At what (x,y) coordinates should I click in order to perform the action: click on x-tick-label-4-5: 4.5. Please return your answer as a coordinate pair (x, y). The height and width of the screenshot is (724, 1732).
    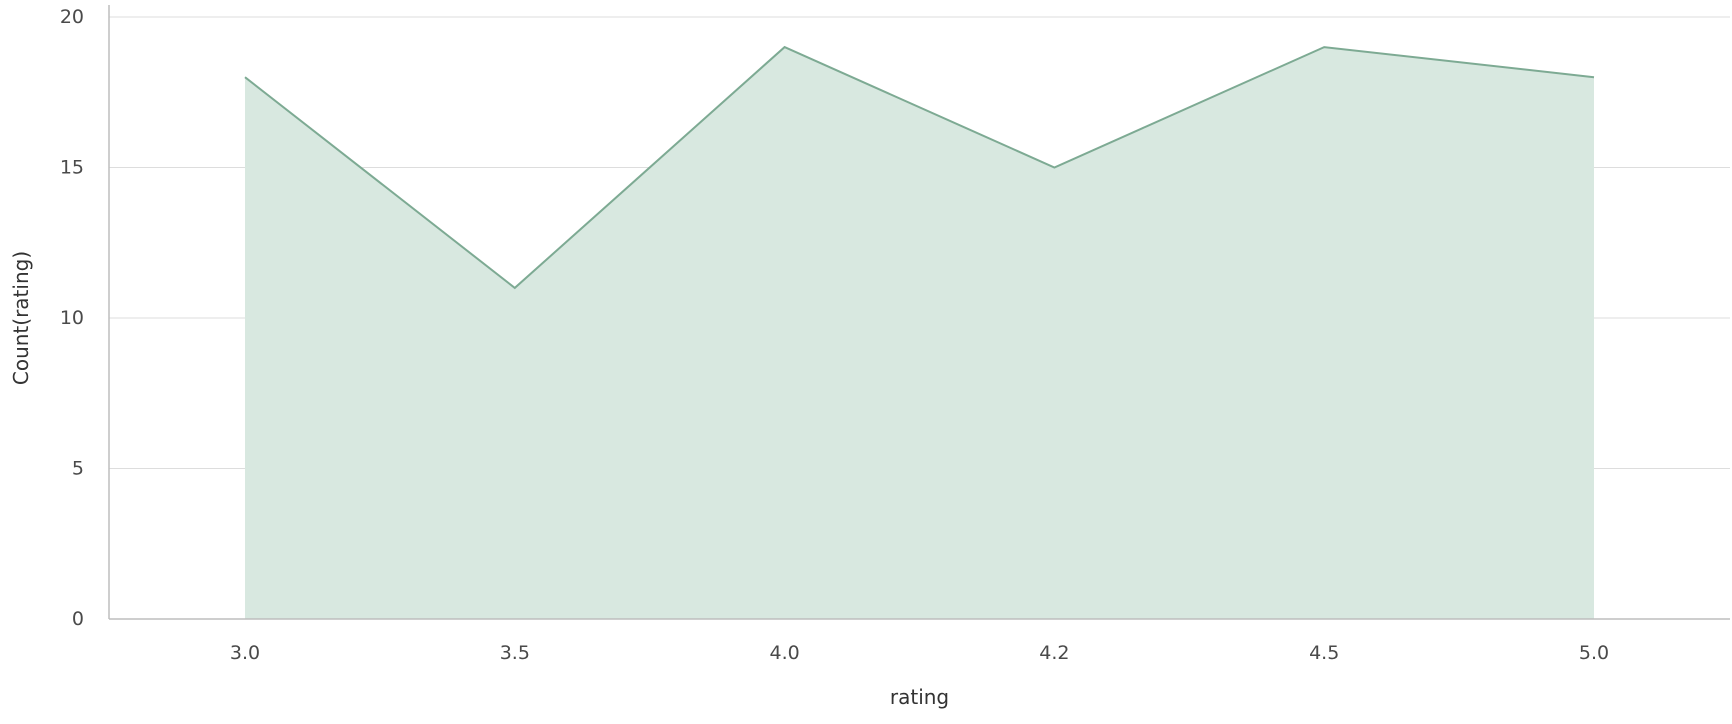
    Looking at the image, I should click on (1324, 653).